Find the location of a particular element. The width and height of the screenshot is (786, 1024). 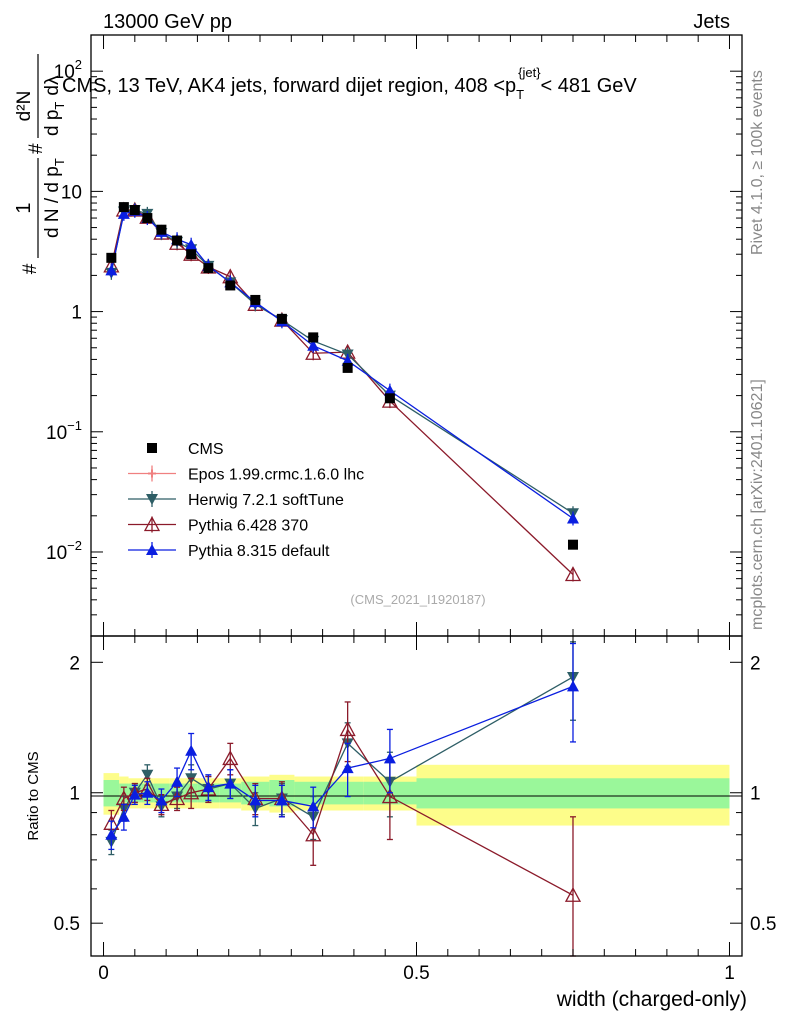

watermark: (CMS_2021_I1920187) is located at coordinates (417, 599).